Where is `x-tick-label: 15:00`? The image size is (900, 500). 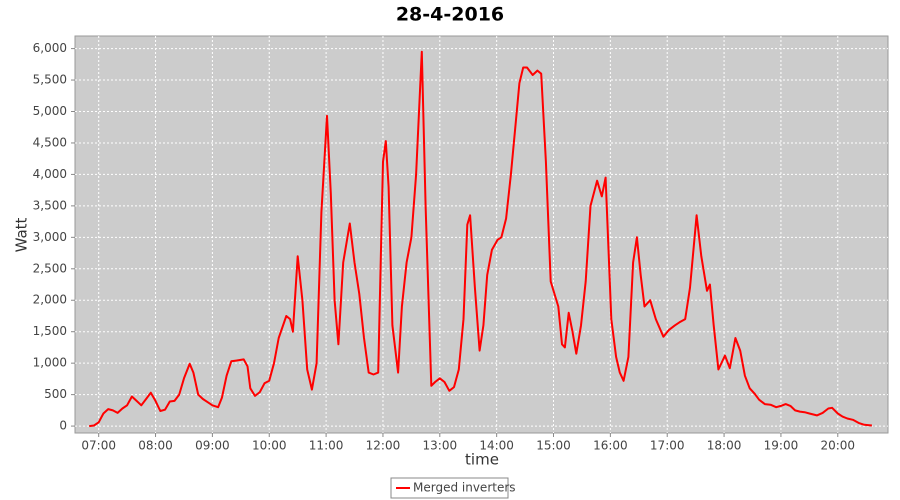 x-tick-label: 15:00 is located at coordinates (553, 446).